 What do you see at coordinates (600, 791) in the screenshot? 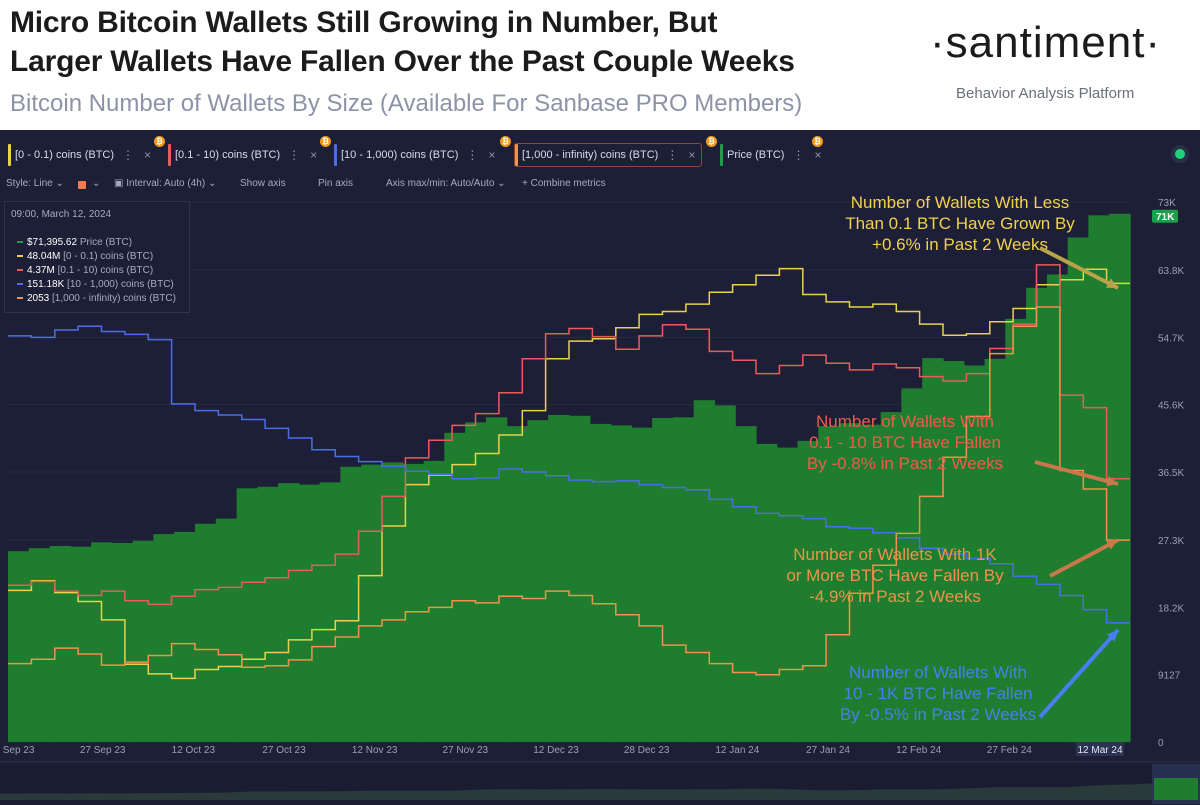
I see `navigator-price-shape` at bounding box center [600, 791].